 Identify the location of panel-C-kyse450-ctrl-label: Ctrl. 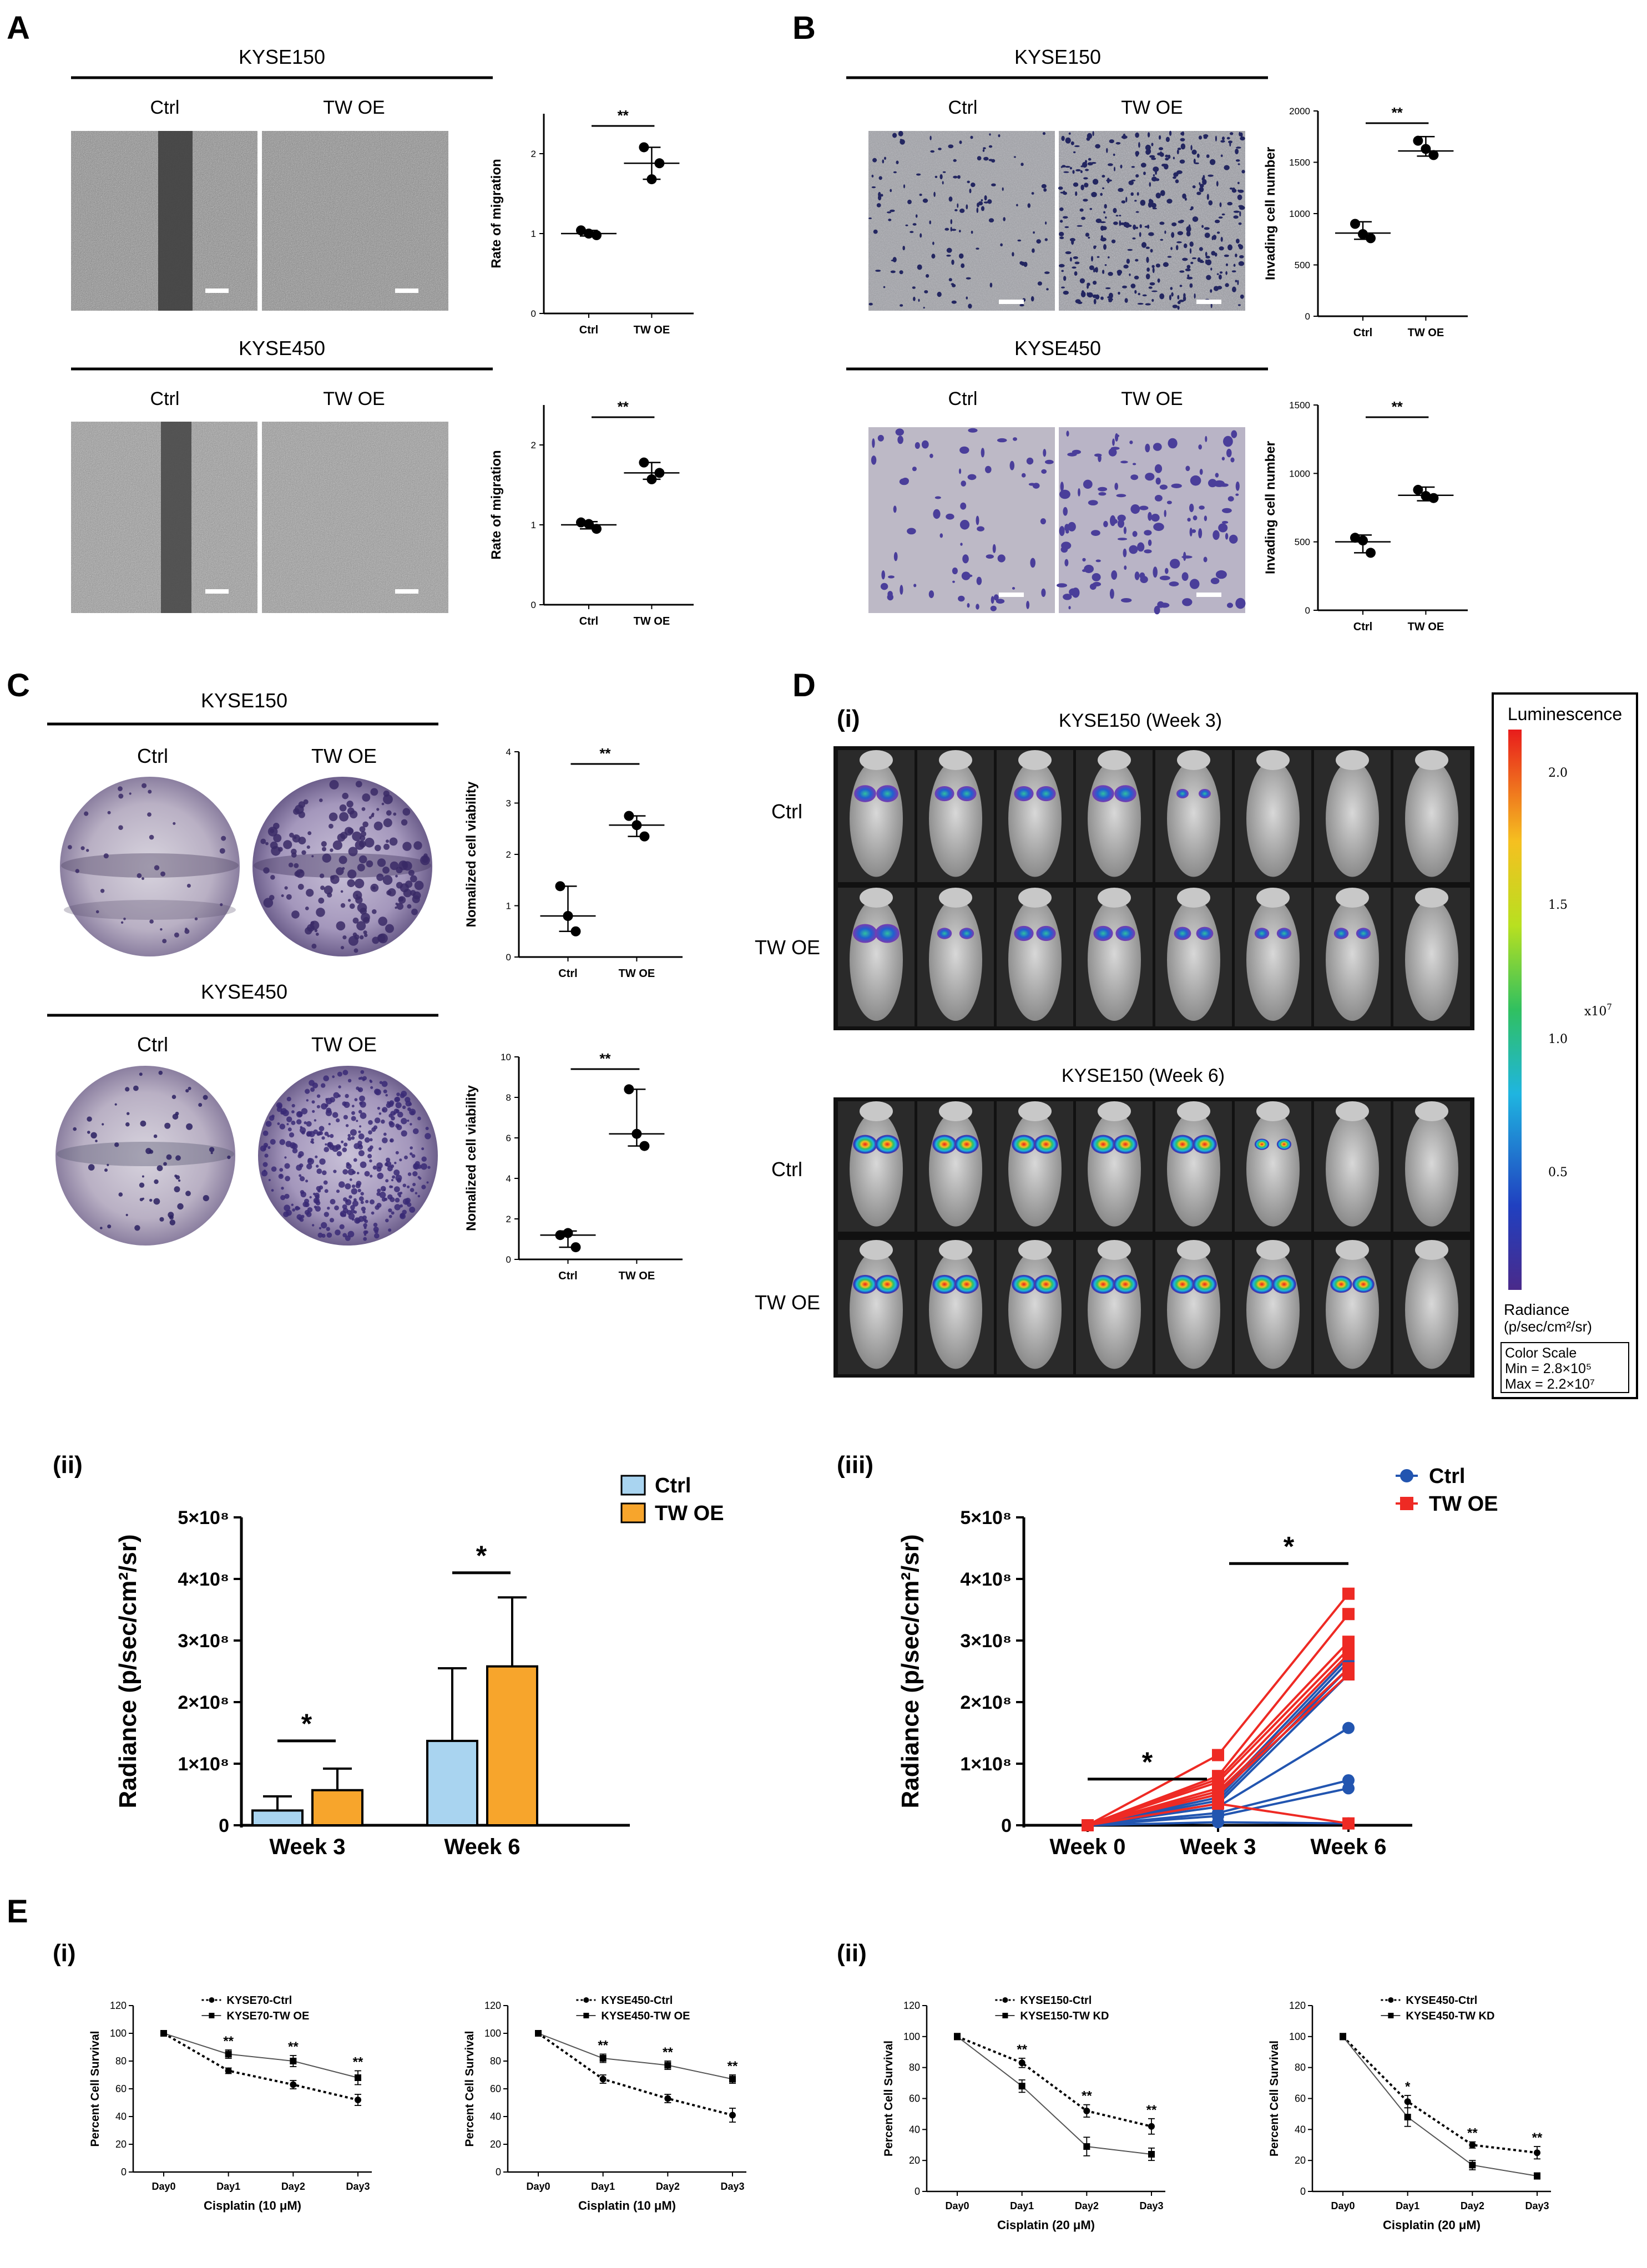
(152, 1044).